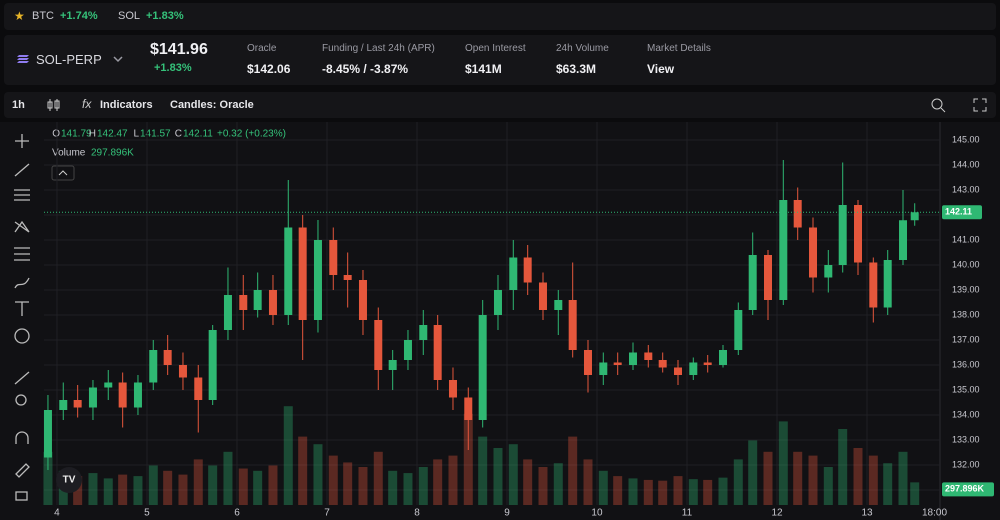 The image size is (1000, 520). What do you see at coordinates (21, 496) in the screenshot?
I see `lock-tool` at bounding box center [21, 496].